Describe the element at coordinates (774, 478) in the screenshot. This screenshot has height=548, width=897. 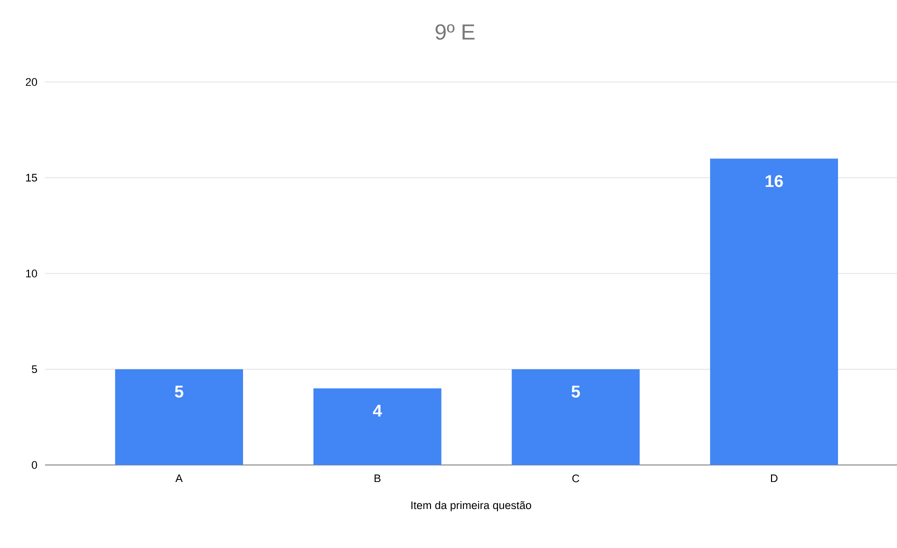
I see `x-tick-label: D` at that location.